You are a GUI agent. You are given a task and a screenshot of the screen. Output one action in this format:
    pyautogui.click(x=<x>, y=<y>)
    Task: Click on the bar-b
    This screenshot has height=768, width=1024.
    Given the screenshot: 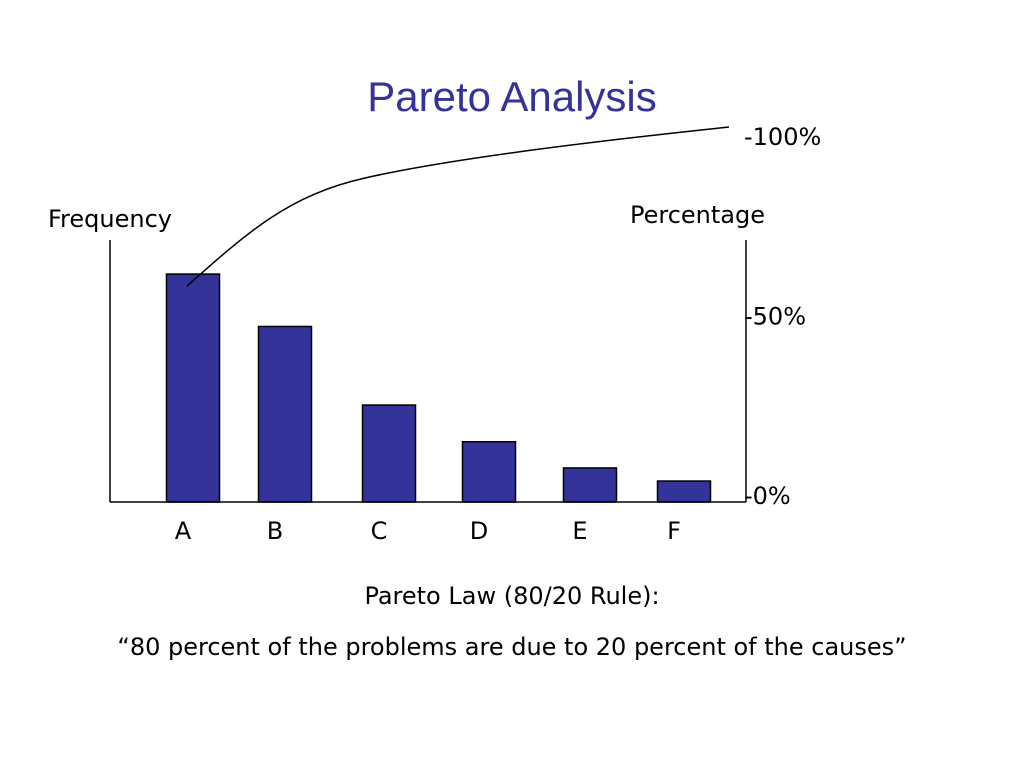 What is the action you would take?
    pyautogui.click(x=285, y=414)
    